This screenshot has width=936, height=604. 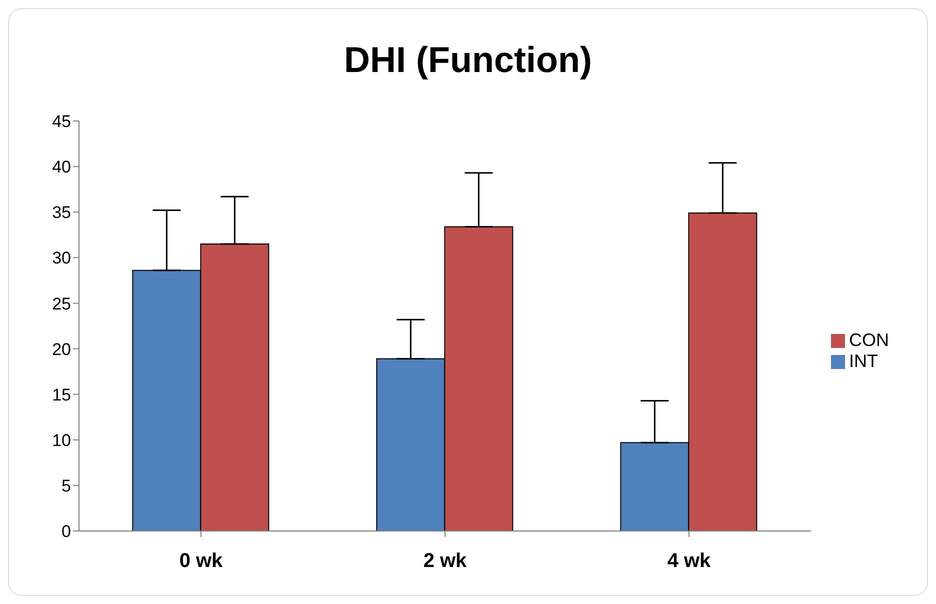 What do you see at coordinates (61, 304) in the screenshot?
I see `y-tick-label: 25` at bounding box center [61, 304].